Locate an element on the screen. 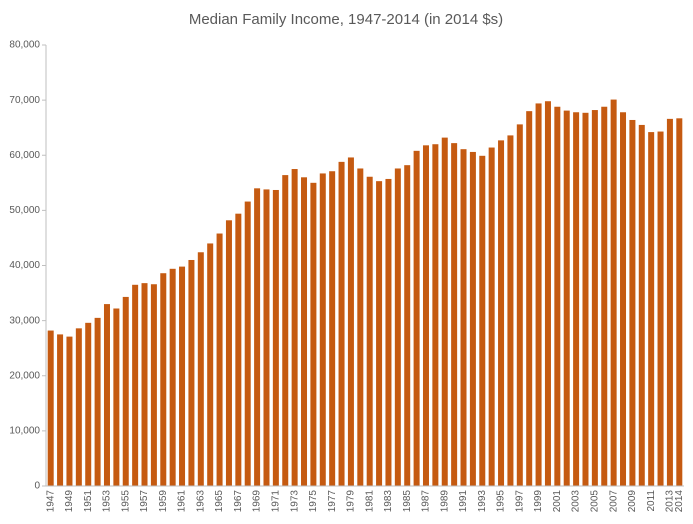 This screenshot has width=693, height=524. x-tick-label: 1949 is located at coordinates (69, 501).